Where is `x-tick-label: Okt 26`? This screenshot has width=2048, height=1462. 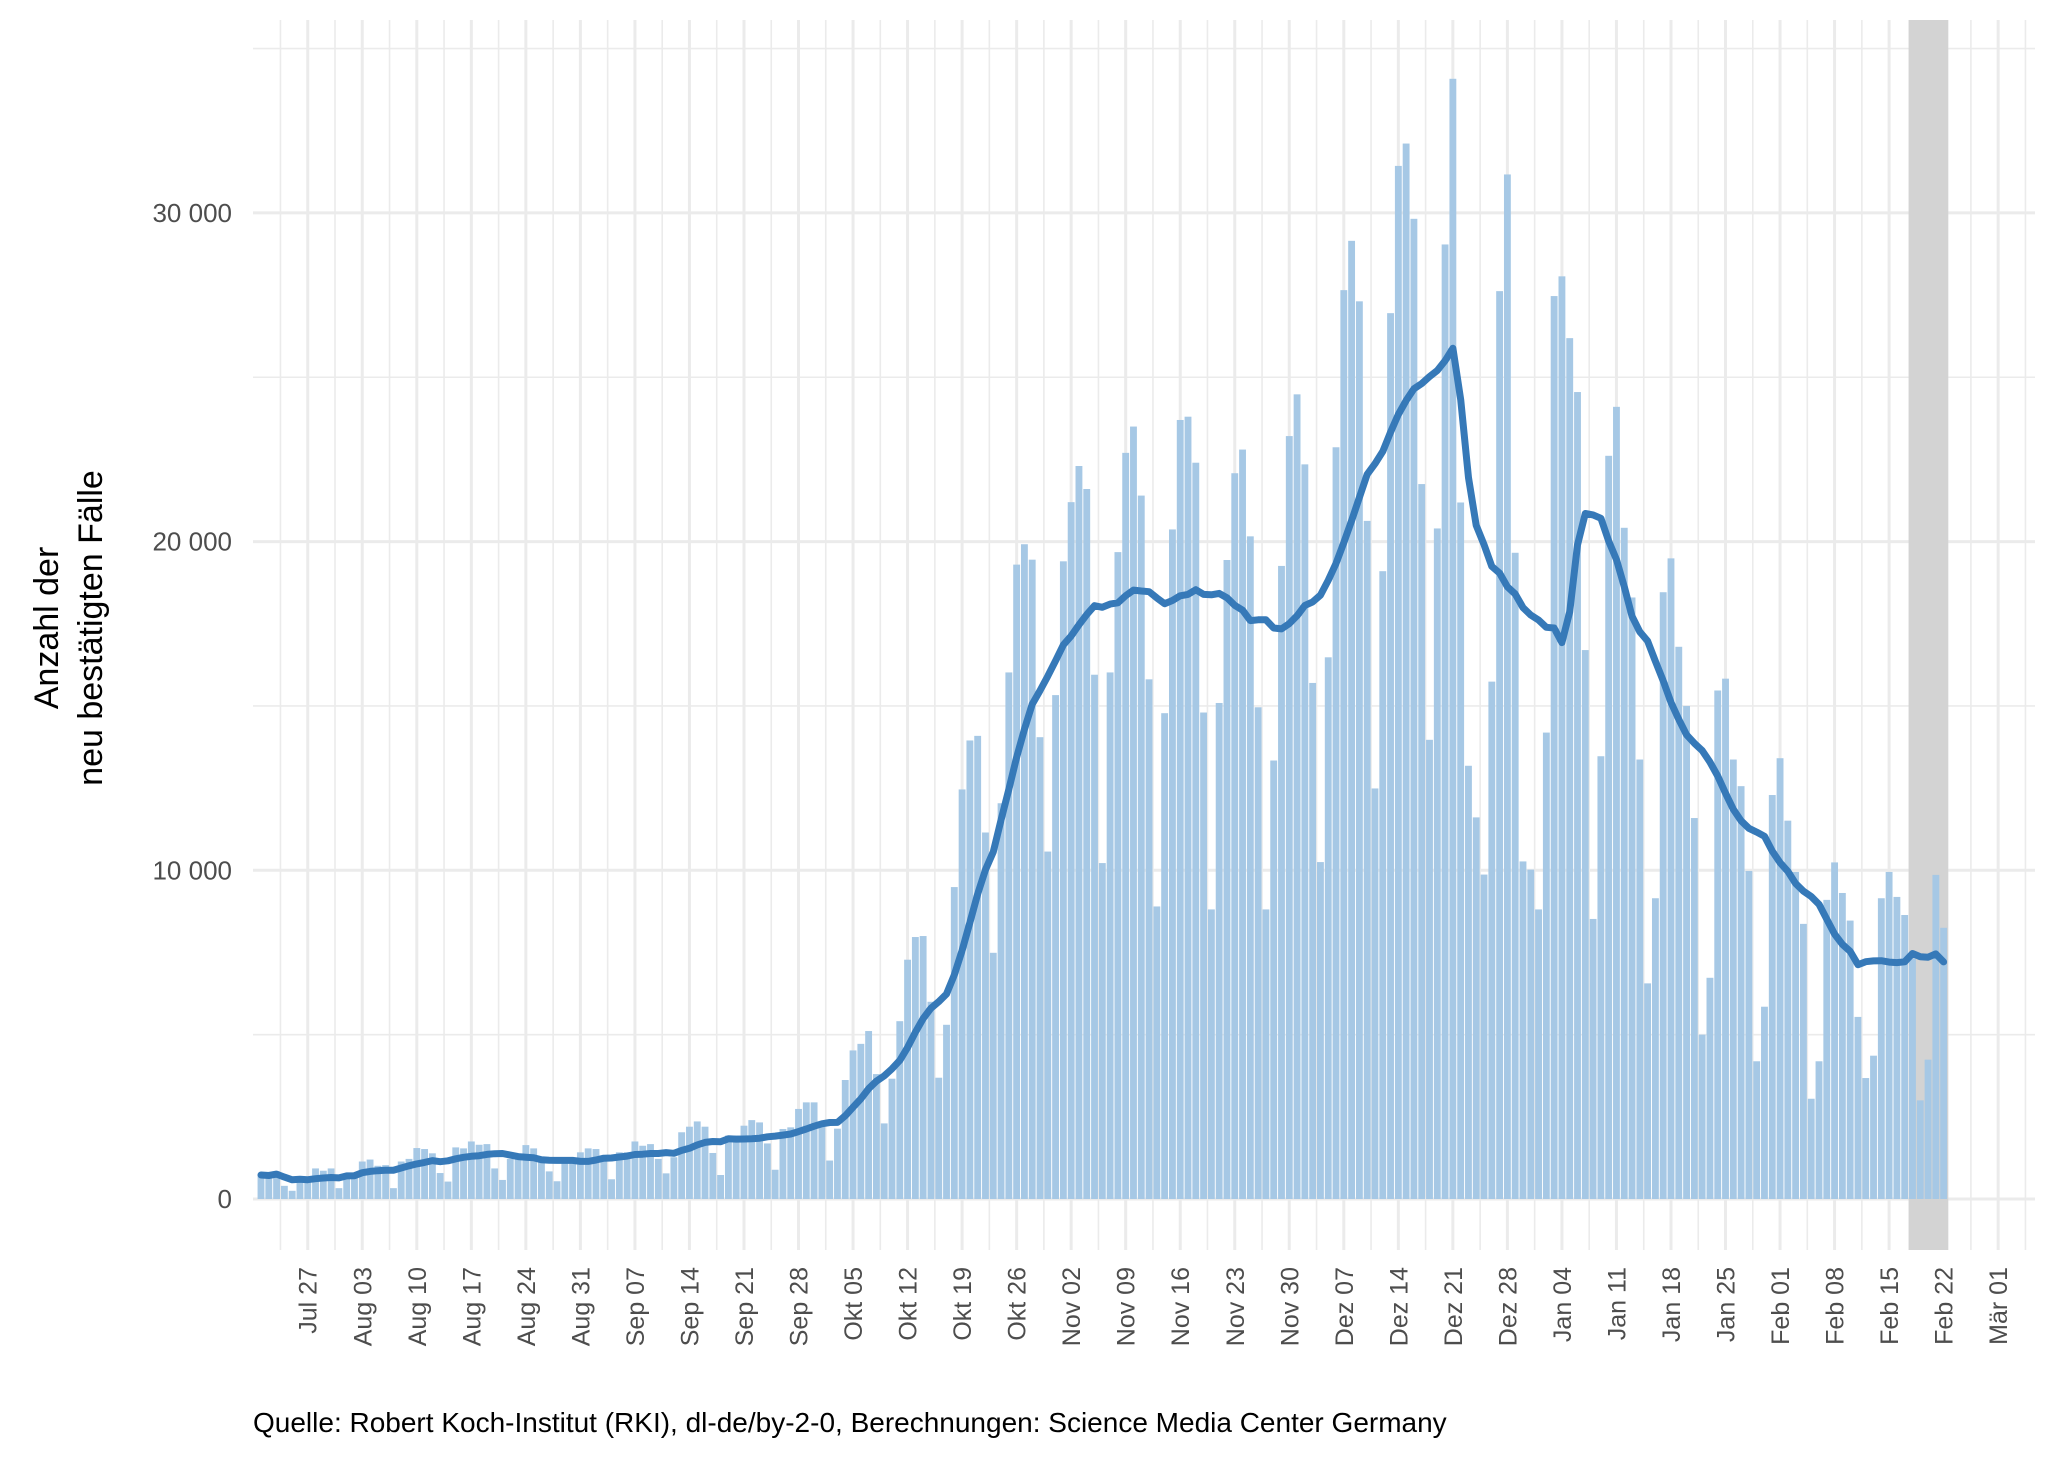
x-tick-label: Okt 26 is located at coordinates (1018, 1304).